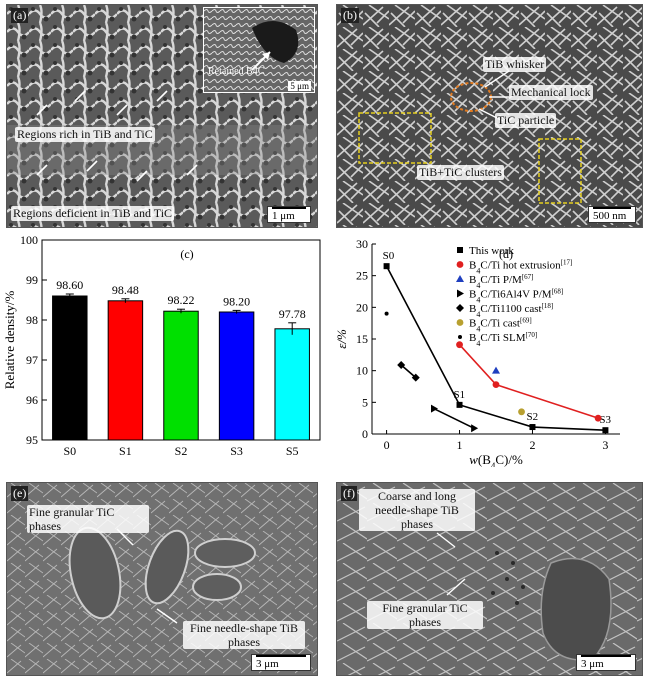 The width and height of the screenshot is (650, 688). I want to click on x-tick-label-s1: S1, so click(125, 451).